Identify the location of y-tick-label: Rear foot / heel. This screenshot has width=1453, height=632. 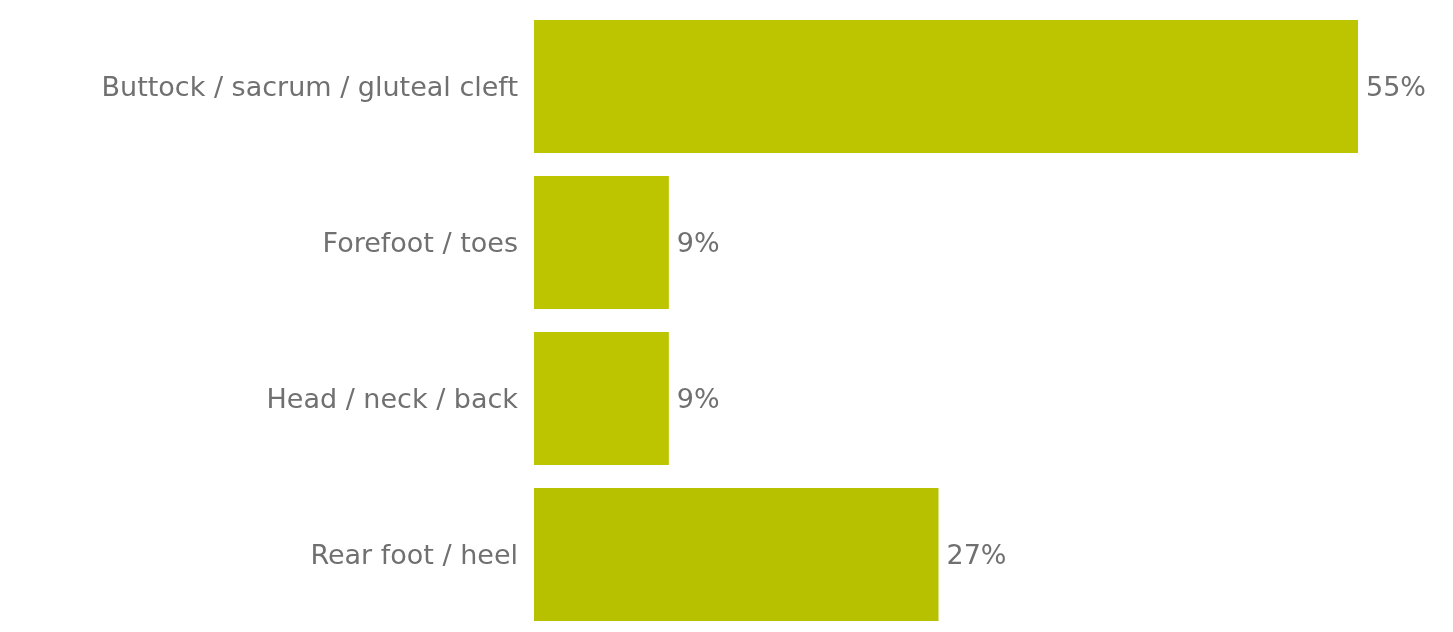
(414, 554).